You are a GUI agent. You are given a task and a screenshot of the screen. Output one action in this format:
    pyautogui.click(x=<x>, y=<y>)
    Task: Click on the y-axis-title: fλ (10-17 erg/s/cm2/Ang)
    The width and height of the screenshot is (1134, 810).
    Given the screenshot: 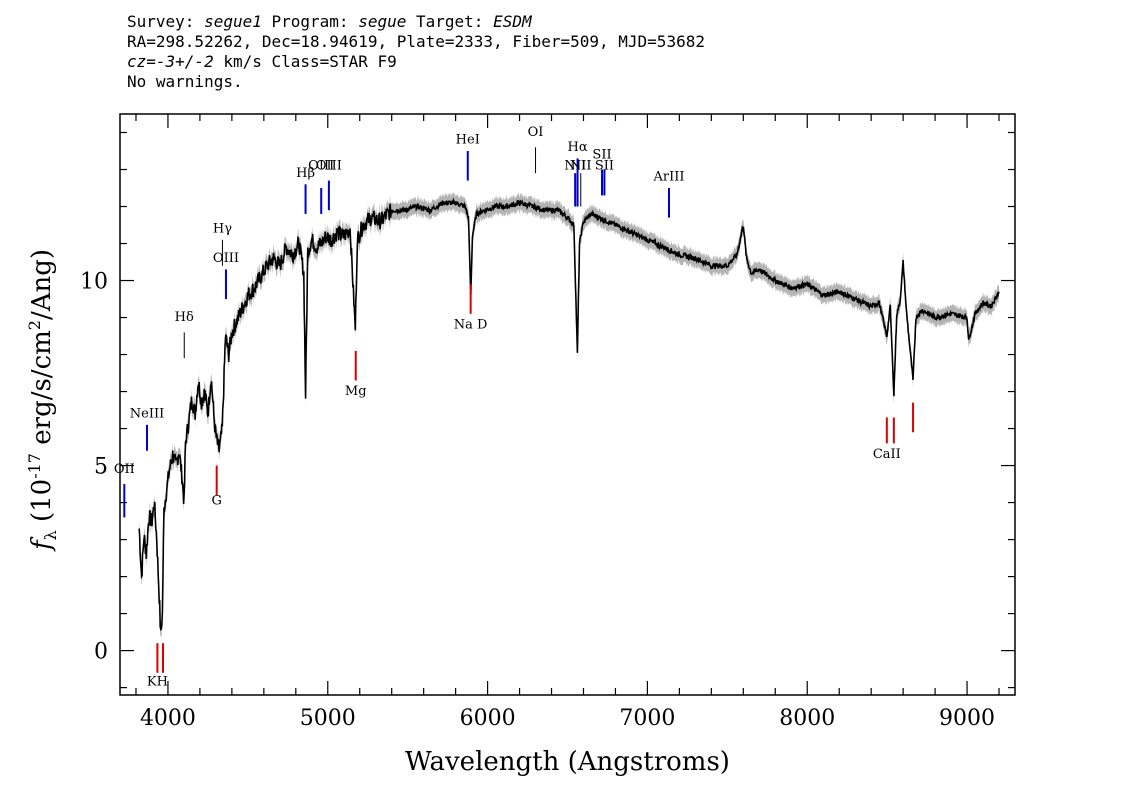 What is the action you would take?
    pyautogui.click(x=42, y=400)
    